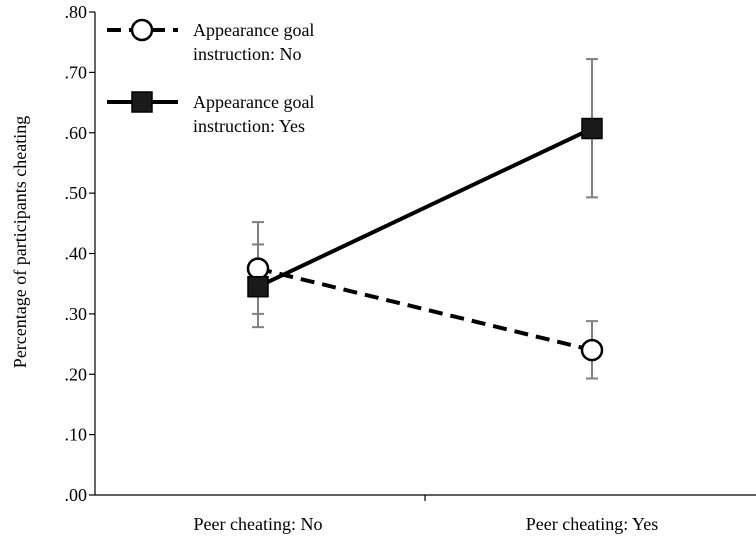 Image resolution: width=756 pixels, height=541 pixels. Describe the element at coordinates (76, 435) in the screenshot. I see `y-tick-label: .10` at that location.